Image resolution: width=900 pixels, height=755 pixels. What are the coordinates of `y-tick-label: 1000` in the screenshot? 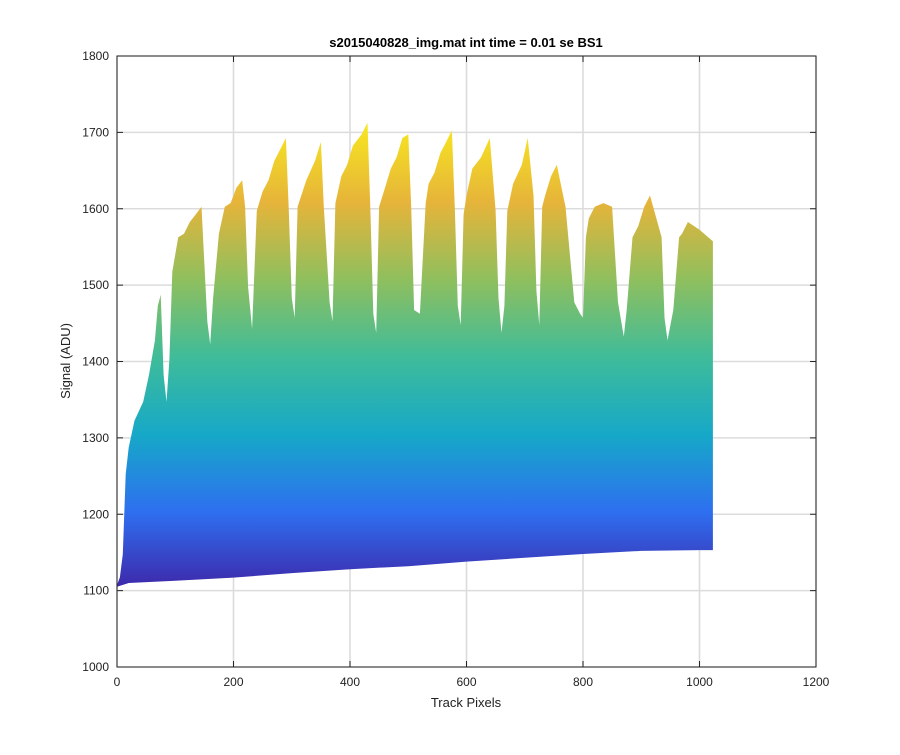 It's located at (95, 667).